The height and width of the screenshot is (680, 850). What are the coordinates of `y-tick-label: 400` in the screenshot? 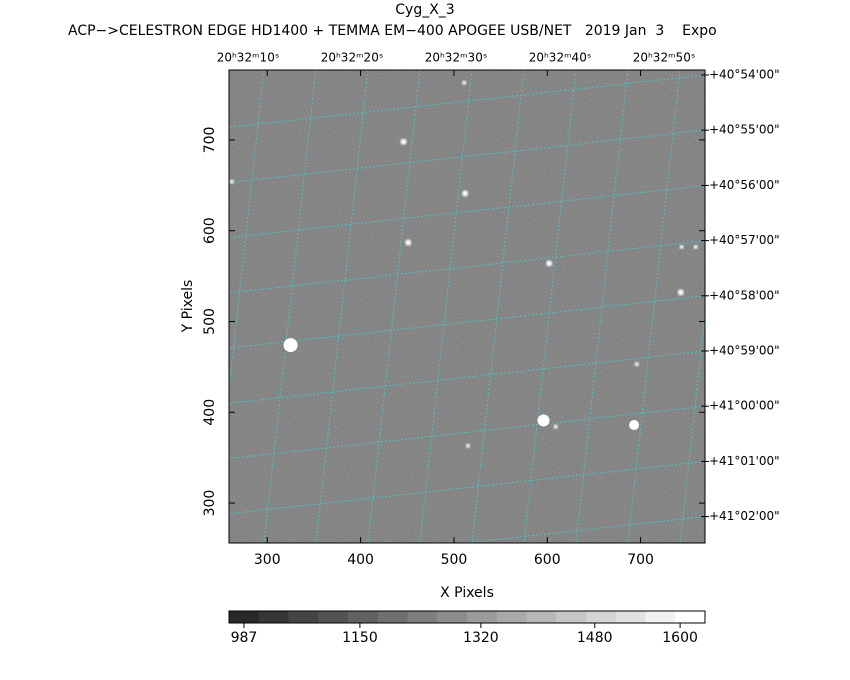 It's located at (210, 412).